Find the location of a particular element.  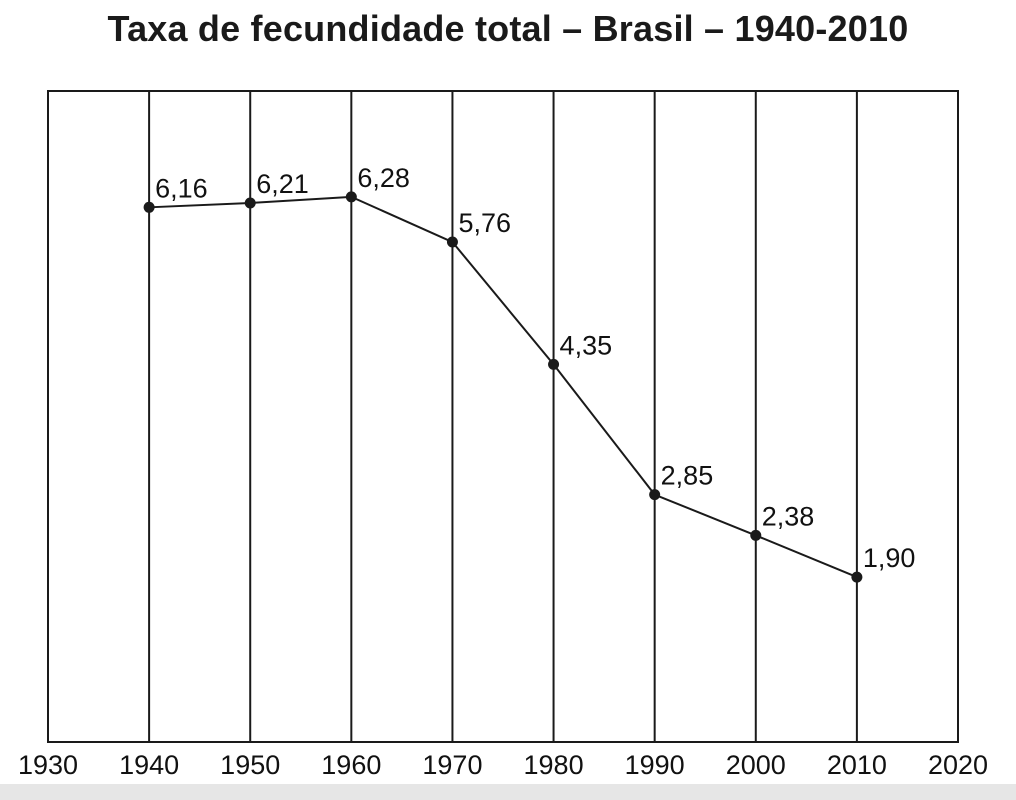

x-tick-label: 2000 is located at coordinates (756, 765).